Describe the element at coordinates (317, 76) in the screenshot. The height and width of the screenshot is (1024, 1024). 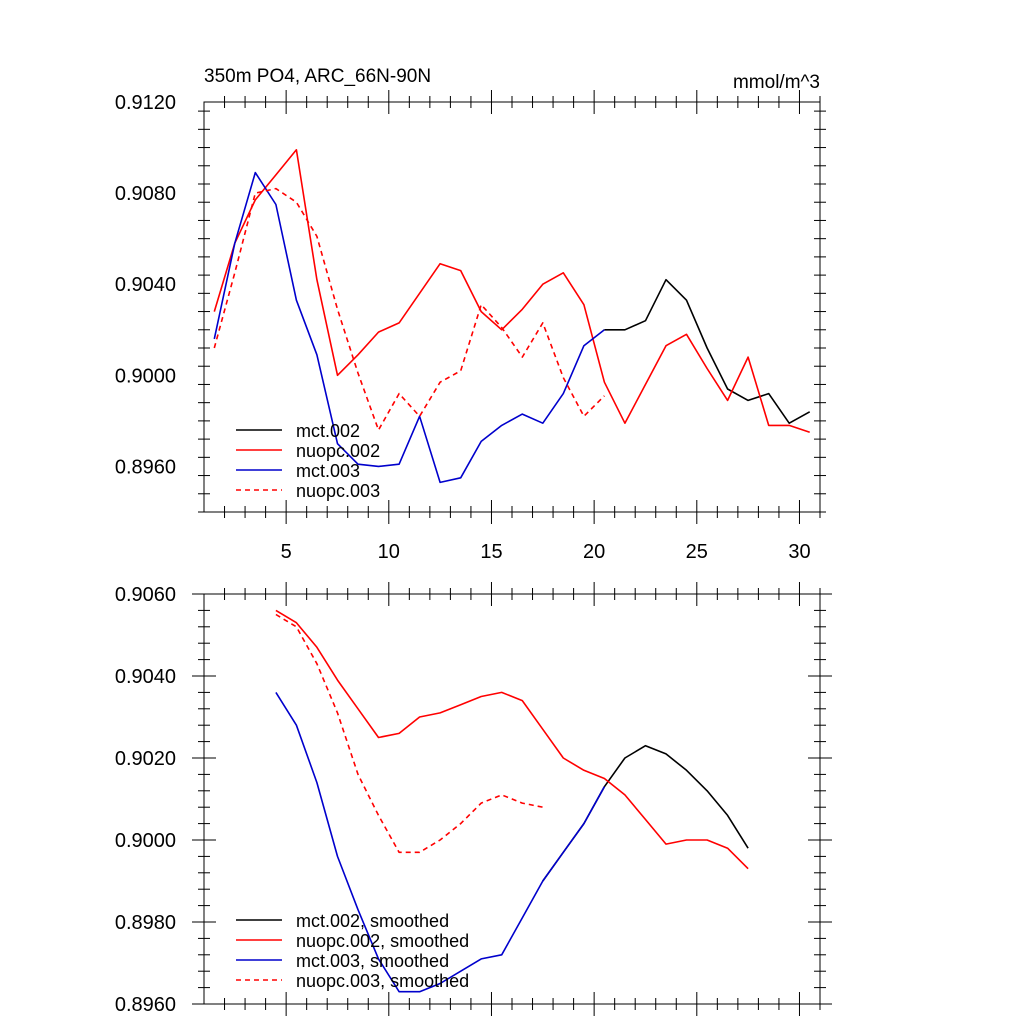
I see `chart-title: 350m PO4, ARC_66N-90N` at that location.